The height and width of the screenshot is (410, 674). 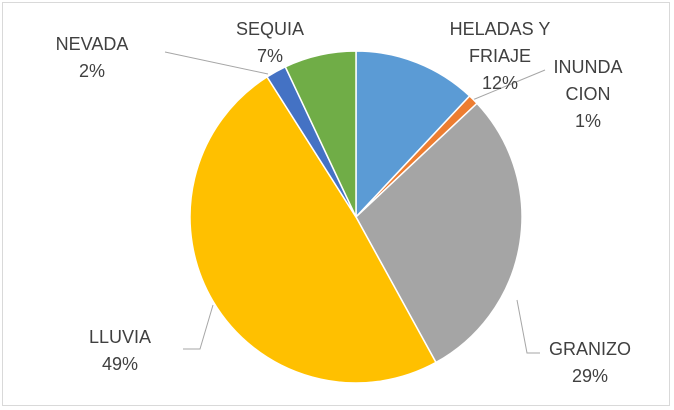 What do you see at coordinates (588, 80) in the screenshot?
I see `category-label: INUNDACION` at bounding box center [588, 80].